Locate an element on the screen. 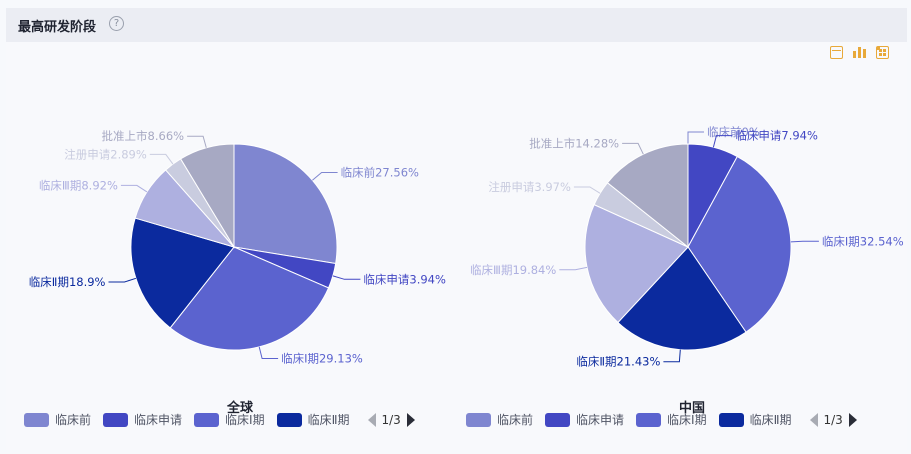  bar-chart-icon is located at coordinates (859, 52).